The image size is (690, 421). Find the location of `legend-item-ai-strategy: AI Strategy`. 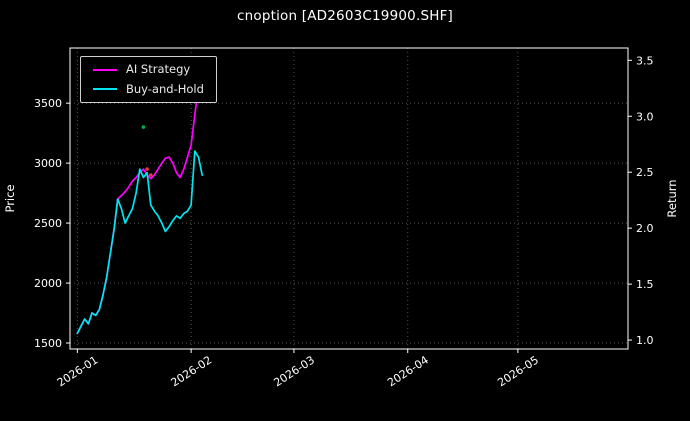

legend-item-ai-strategy: AI Strategy is located at coordinates (148, 69).